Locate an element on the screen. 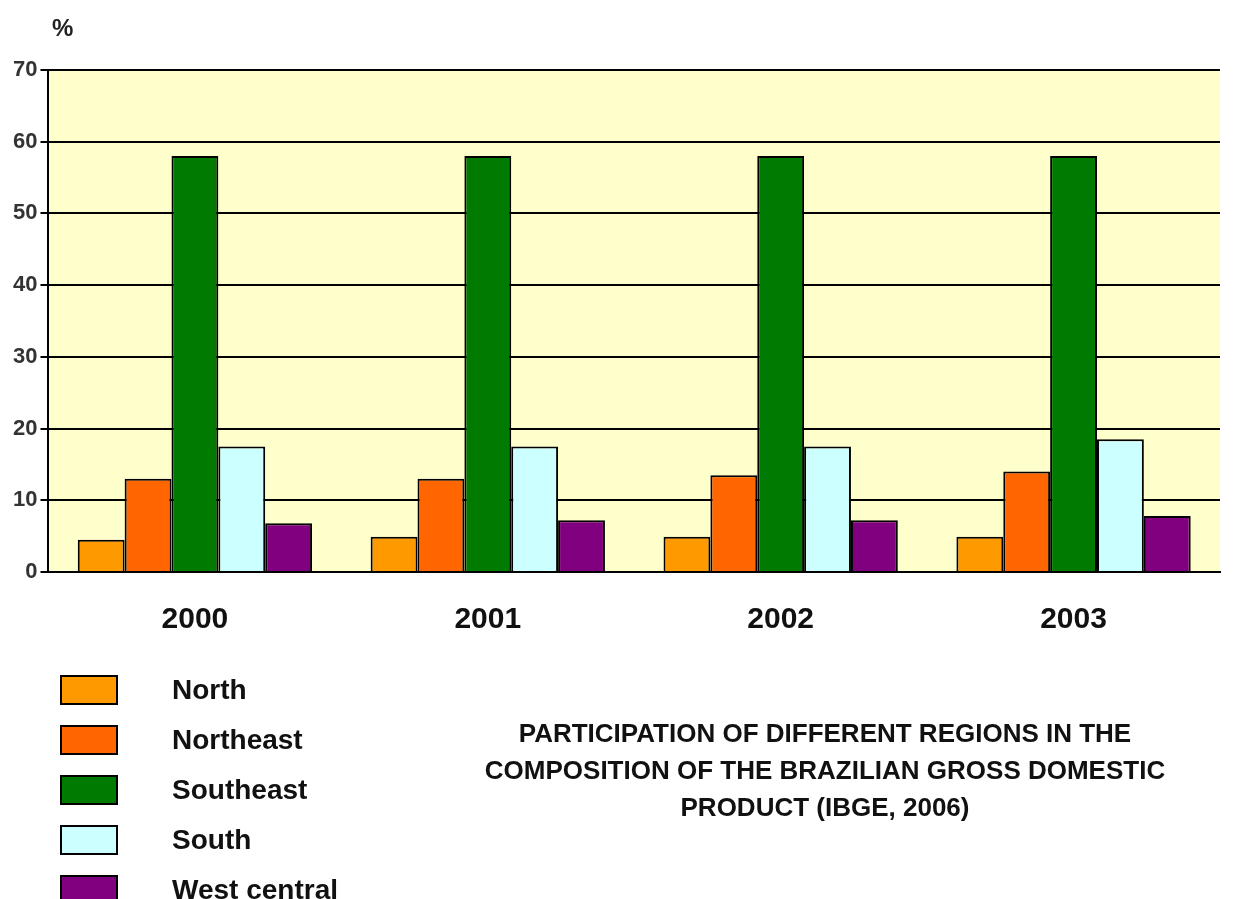  x-tick-label: 2002 is located at coordinates (781, 618).